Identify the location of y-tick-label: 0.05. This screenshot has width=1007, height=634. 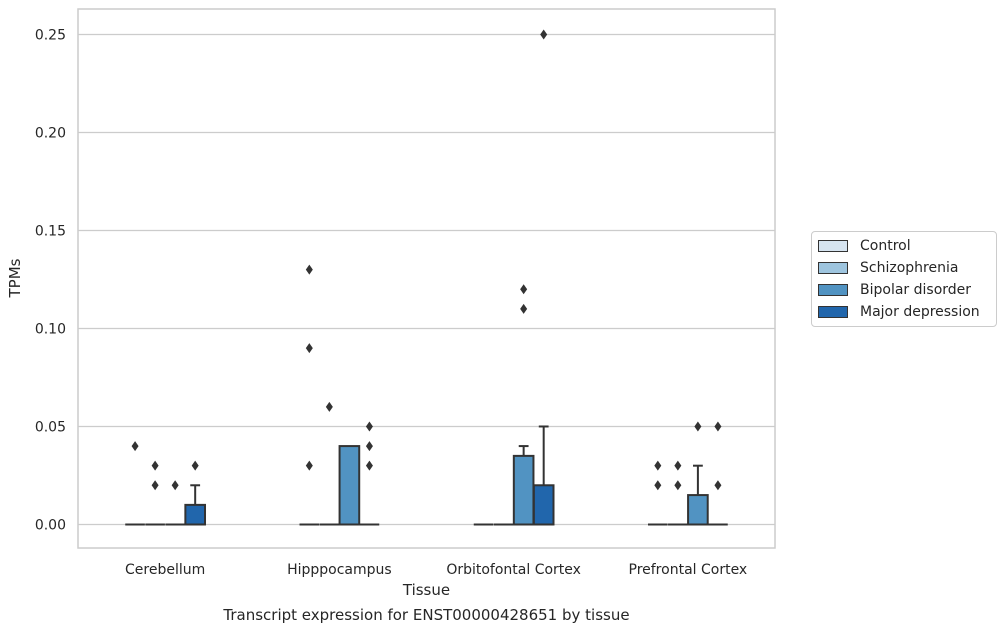
(50, 427).